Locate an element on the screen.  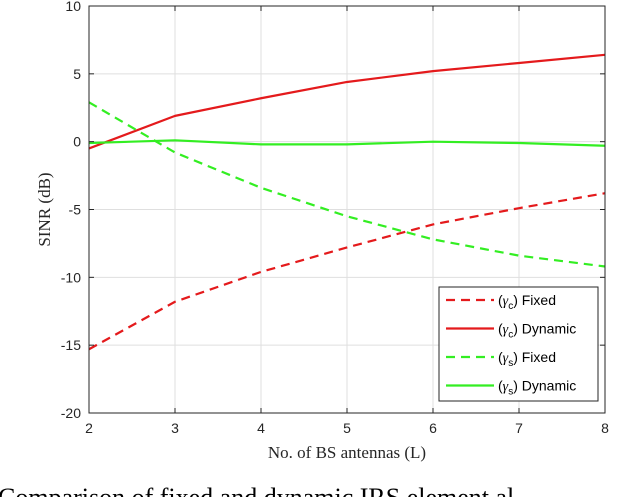
x-tick-label: 7 is located at coordinates (519, 428).